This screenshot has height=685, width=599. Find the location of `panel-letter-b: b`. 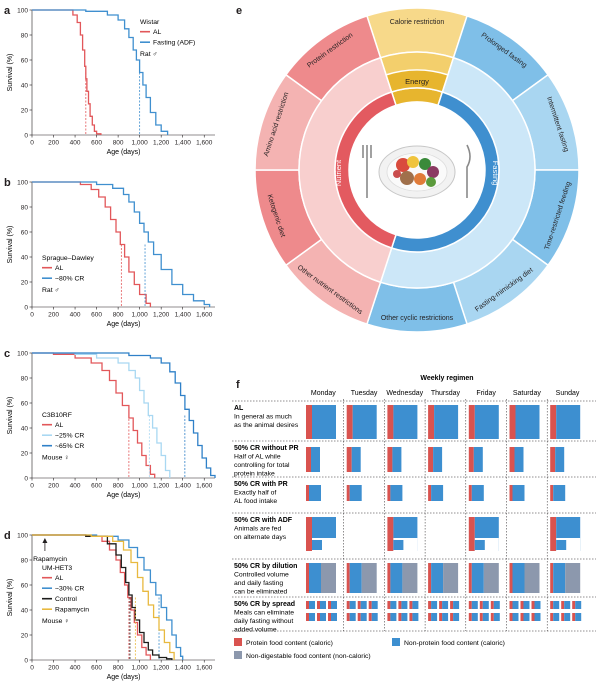

panel-letter-b: b is located at coordinates (7, 183).